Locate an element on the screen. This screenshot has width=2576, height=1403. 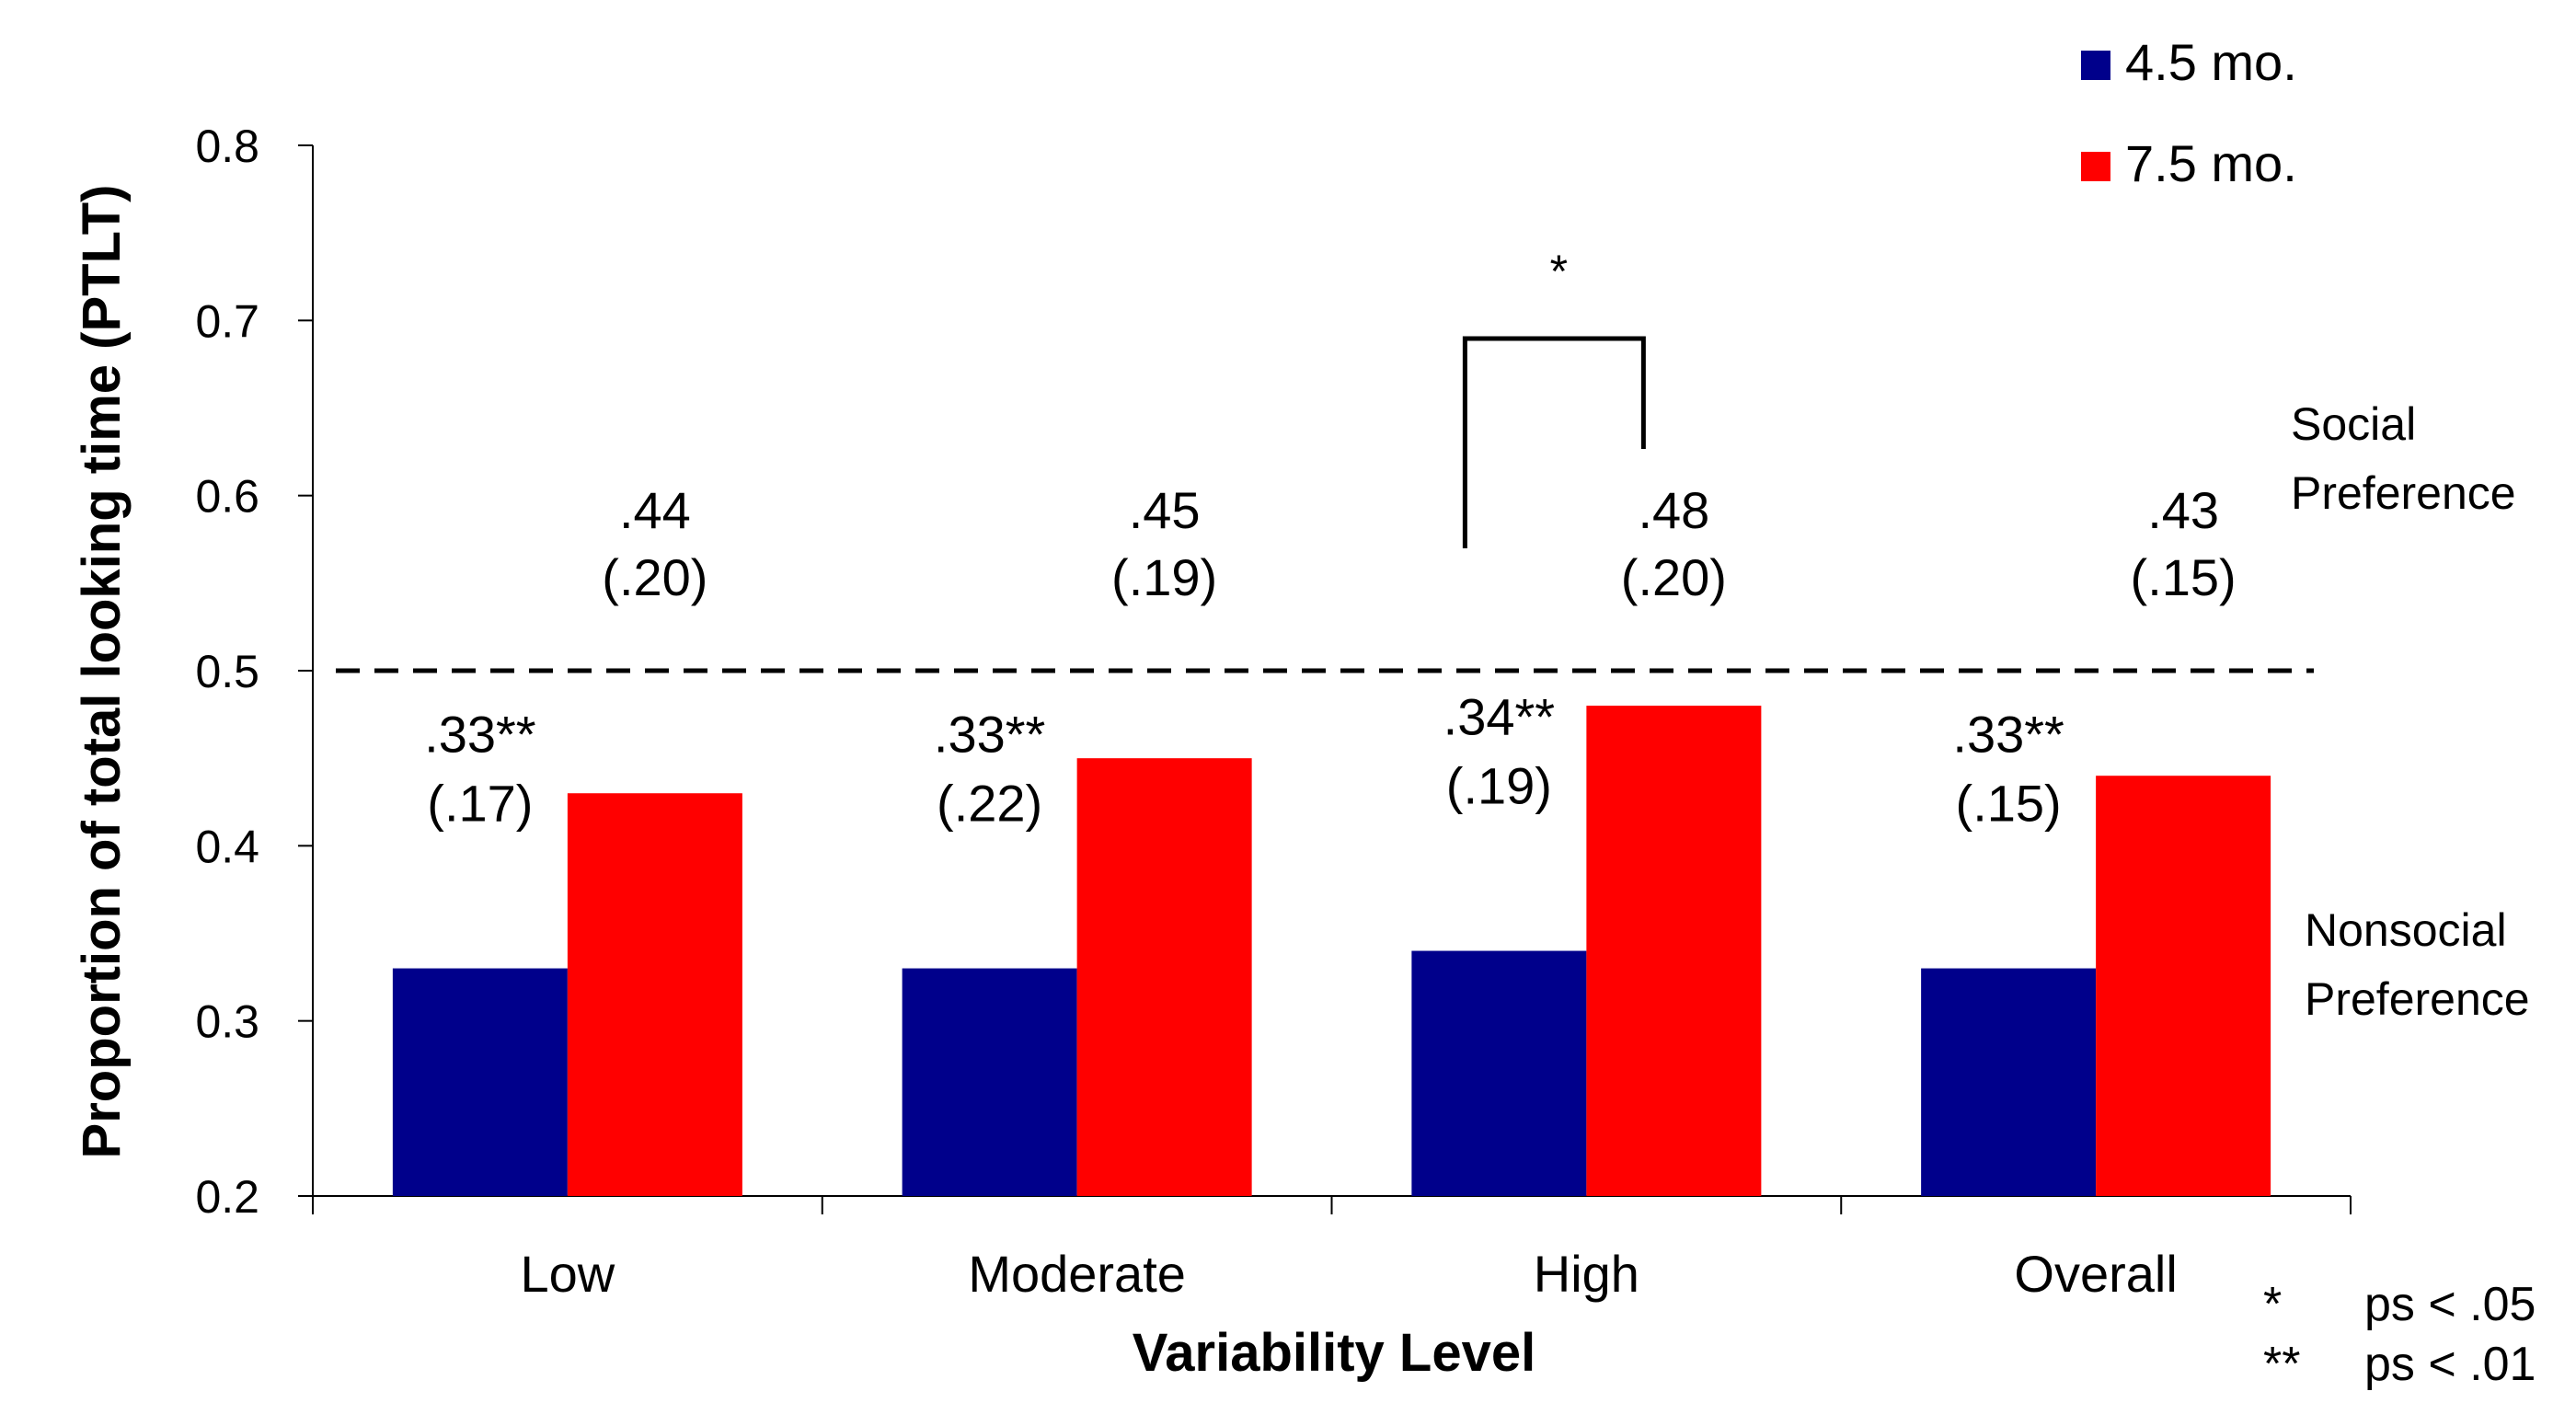
y-tick-label: 0.7 is located at coordinates (227, 321).